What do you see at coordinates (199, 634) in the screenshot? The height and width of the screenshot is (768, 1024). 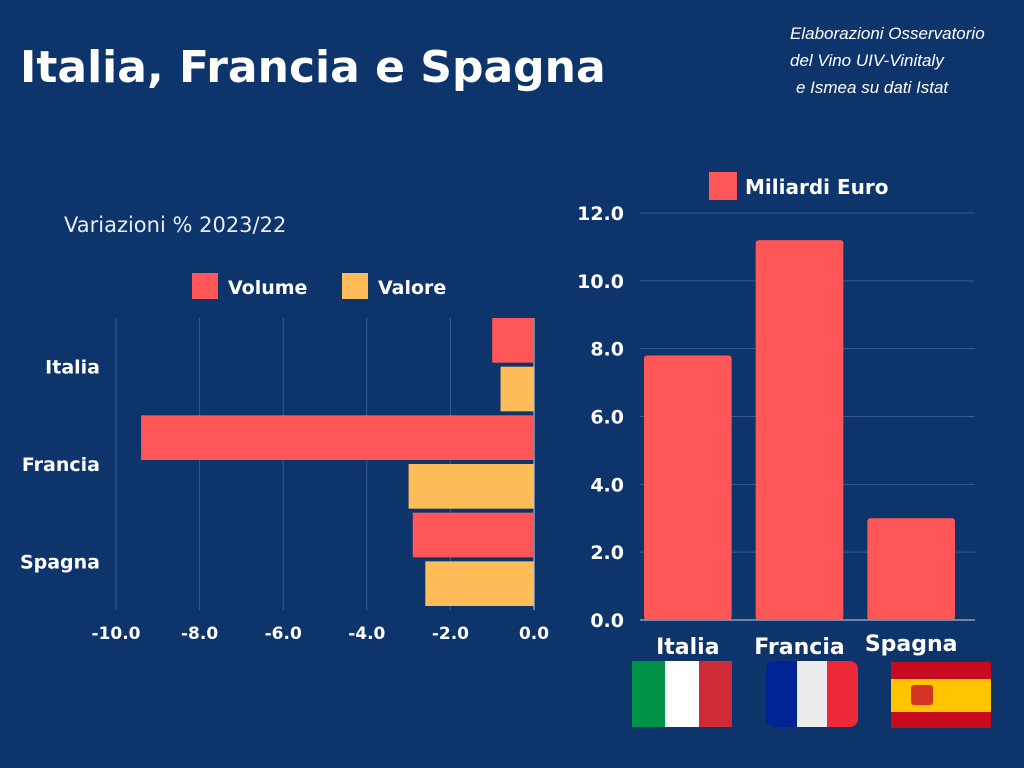 I see `x-tick-label: -8.0` at bounding box center [199, 634].